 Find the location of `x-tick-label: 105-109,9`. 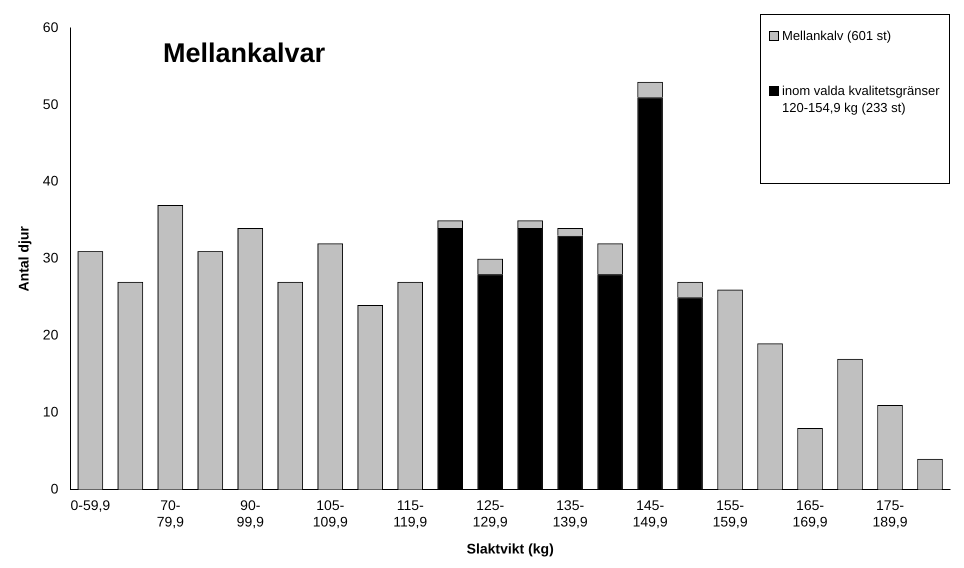

x-tick-label: 105-109,9 is located at coordinates (330, 513).